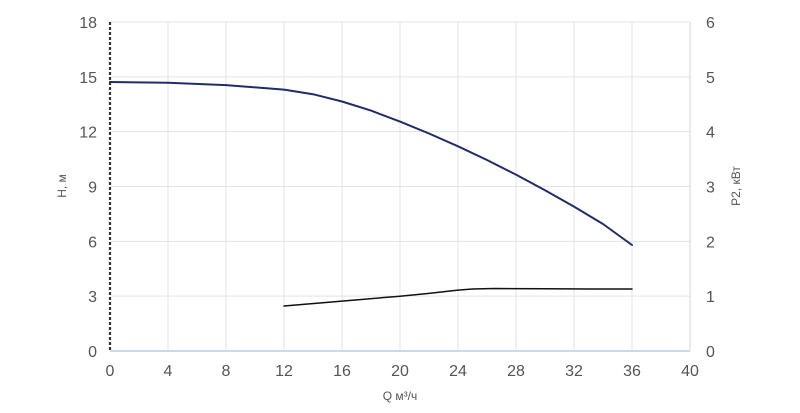 The image size is (800, 413). I want to click on x-tick-label: 36, so click(632, 371).